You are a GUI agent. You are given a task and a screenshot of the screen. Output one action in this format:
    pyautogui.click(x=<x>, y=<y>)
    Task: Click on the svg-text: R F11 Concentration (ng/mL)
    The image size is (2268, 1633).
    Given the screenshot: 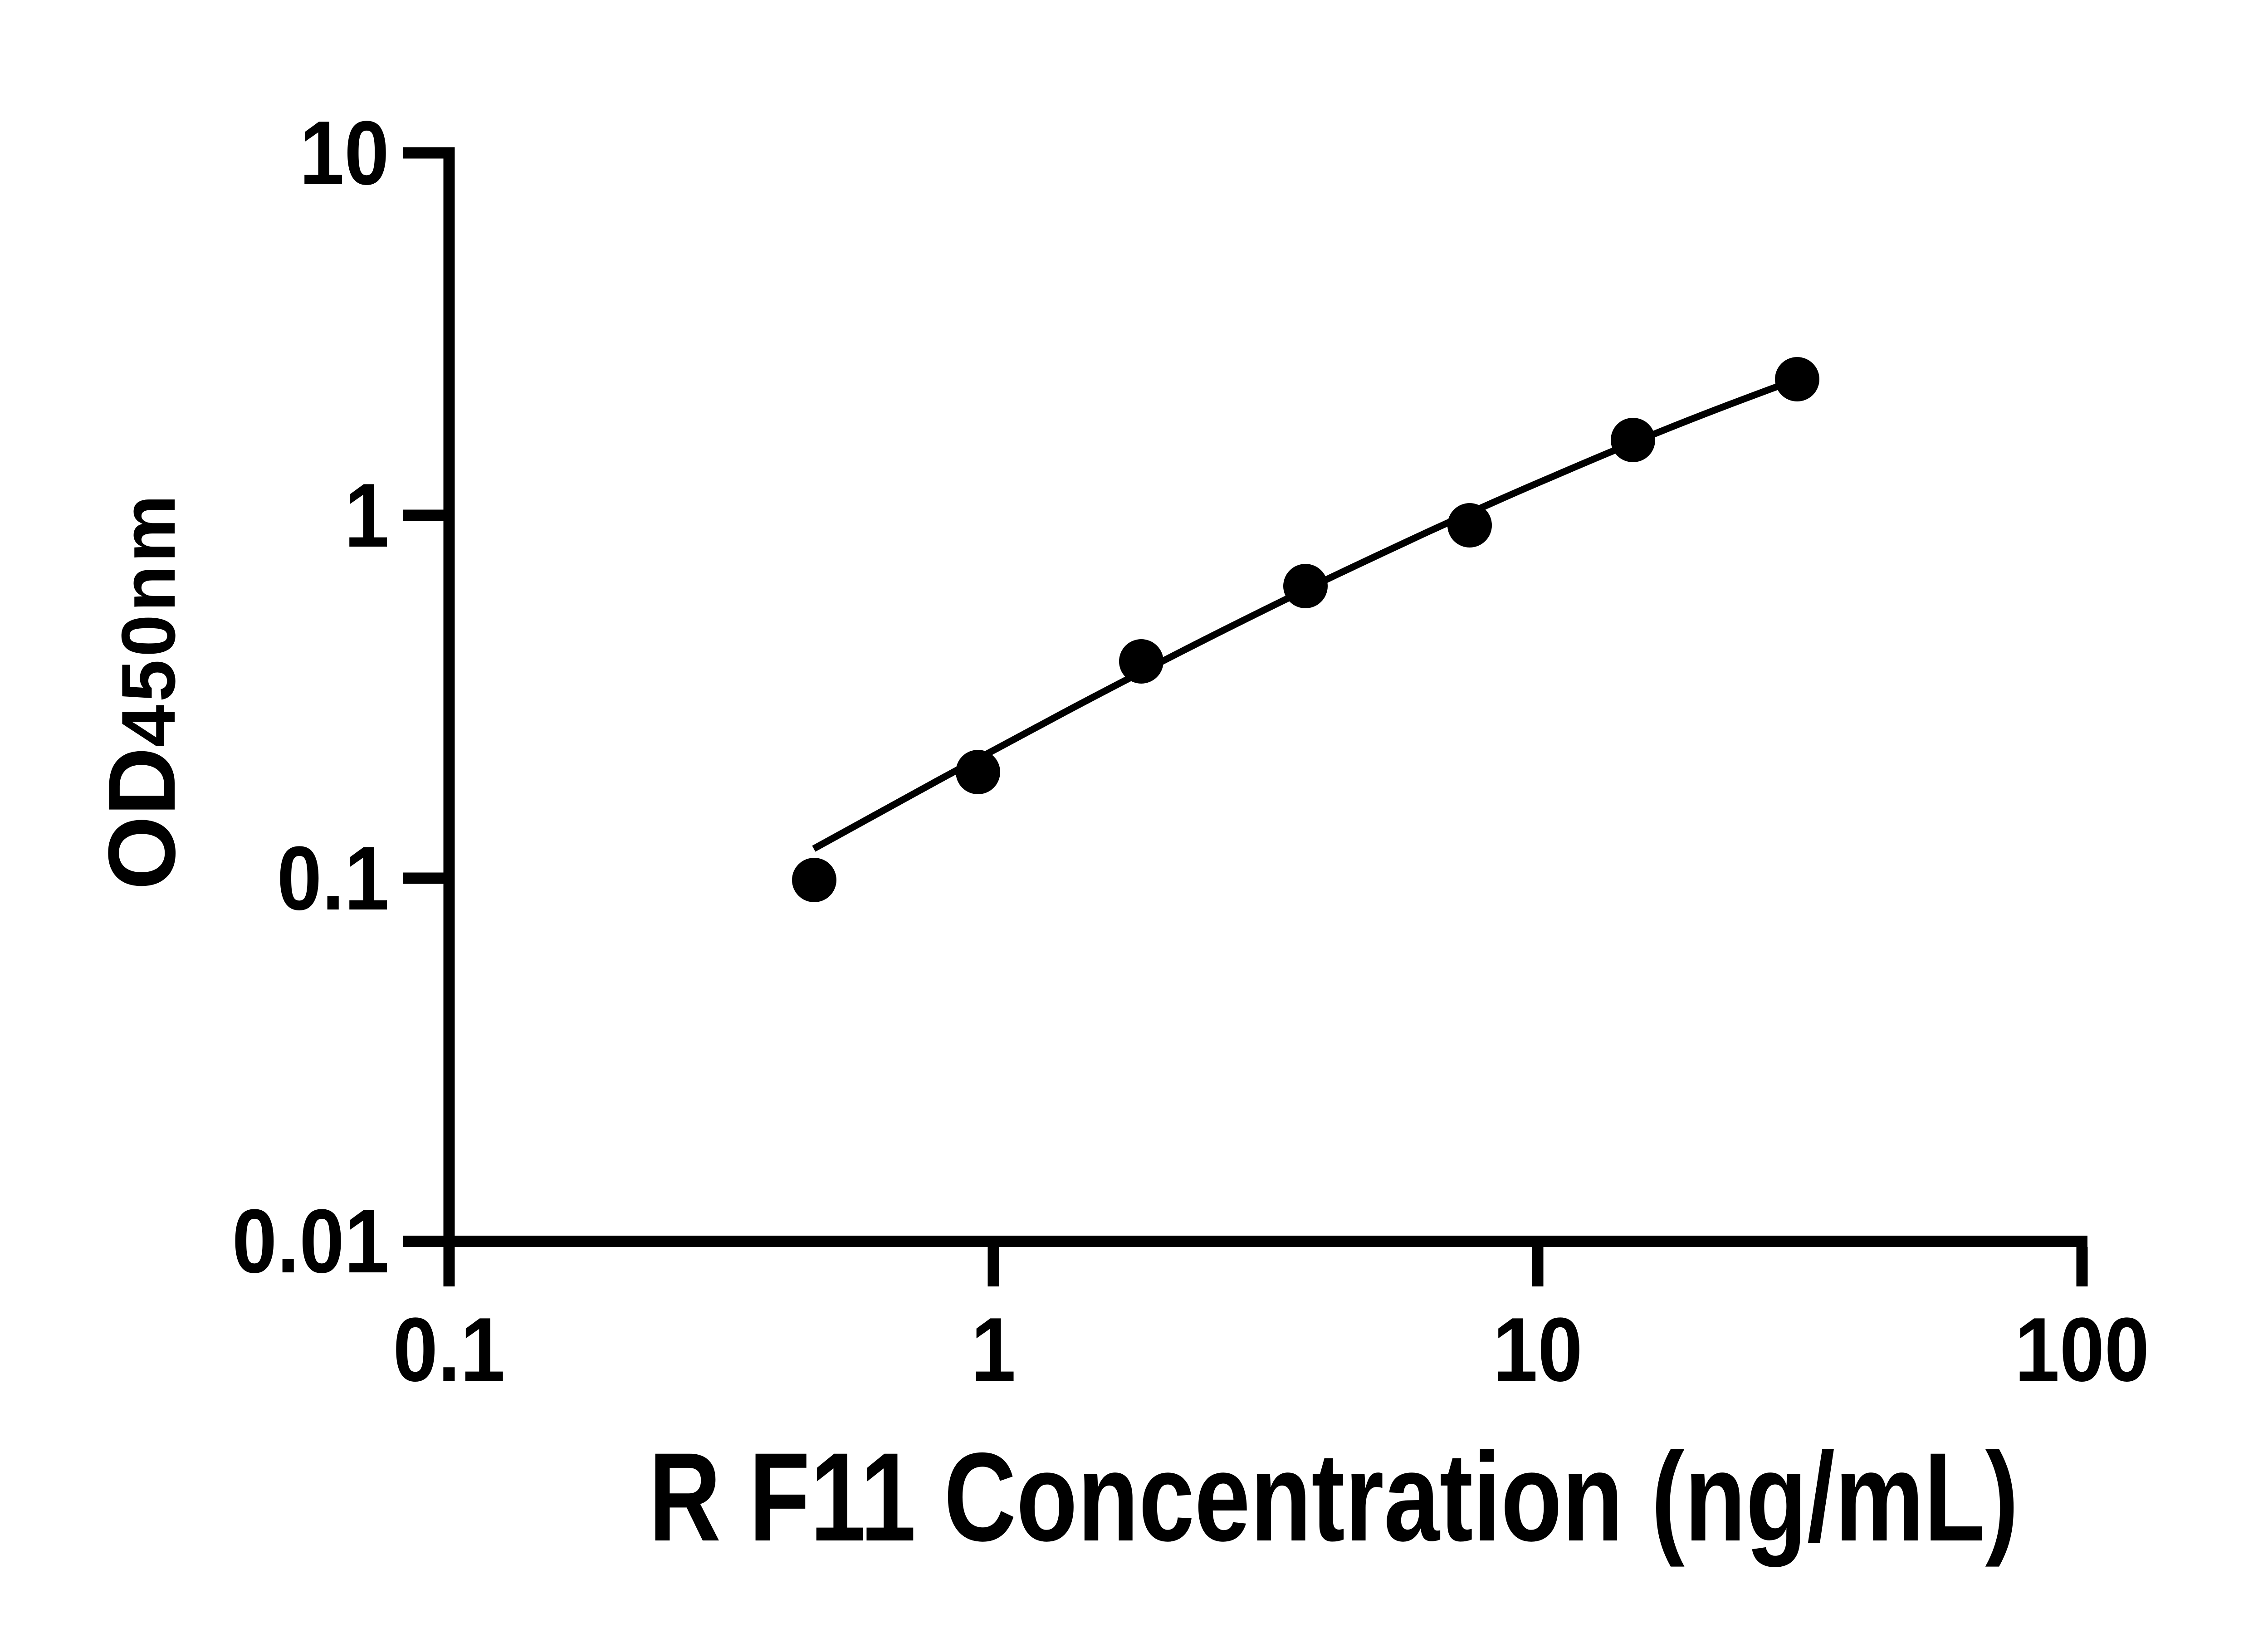 What is the action you would take?
    pyautogui.click(x=1334, y=1497)
    